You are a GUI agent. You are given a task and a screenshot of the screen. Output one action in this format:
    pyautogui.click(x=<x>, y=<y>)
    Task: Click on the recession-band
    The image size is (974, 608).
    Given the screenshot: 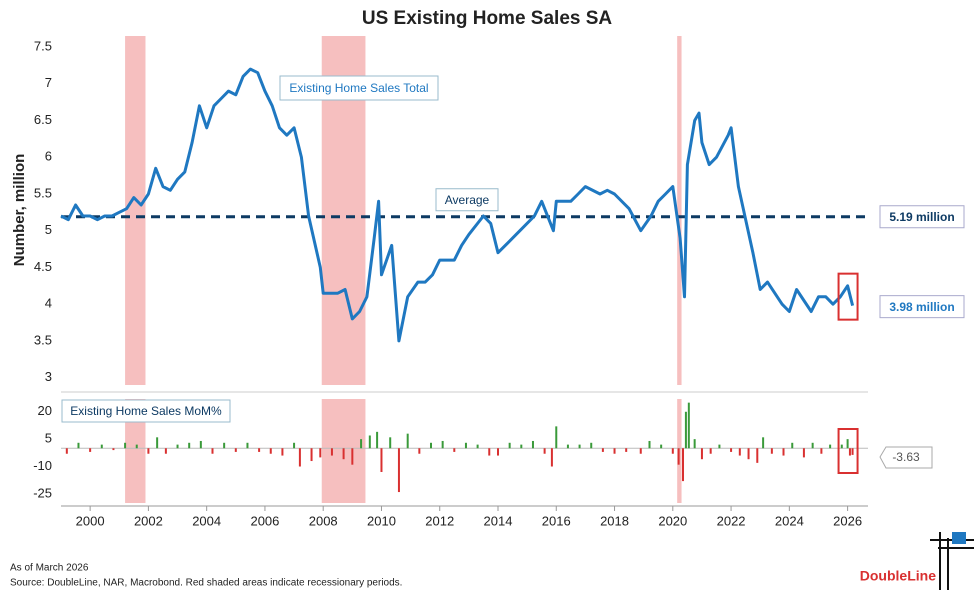 What is the action you would take?
    pyautogui.click(x=679, y=210)
    